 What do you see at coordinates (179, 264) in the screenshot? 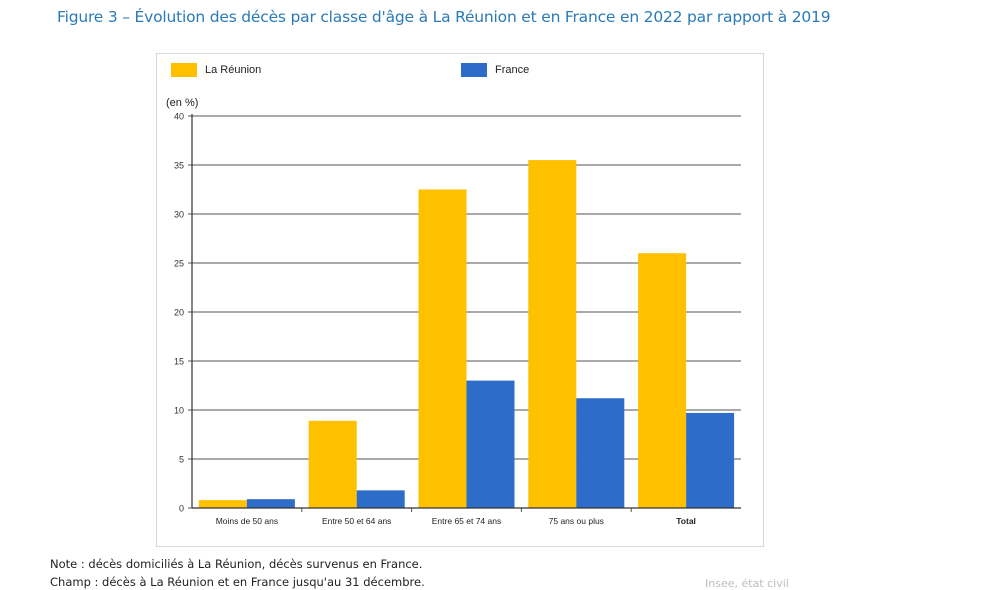
I see `y-tick-label: 25` at bounding box center [179, 264].